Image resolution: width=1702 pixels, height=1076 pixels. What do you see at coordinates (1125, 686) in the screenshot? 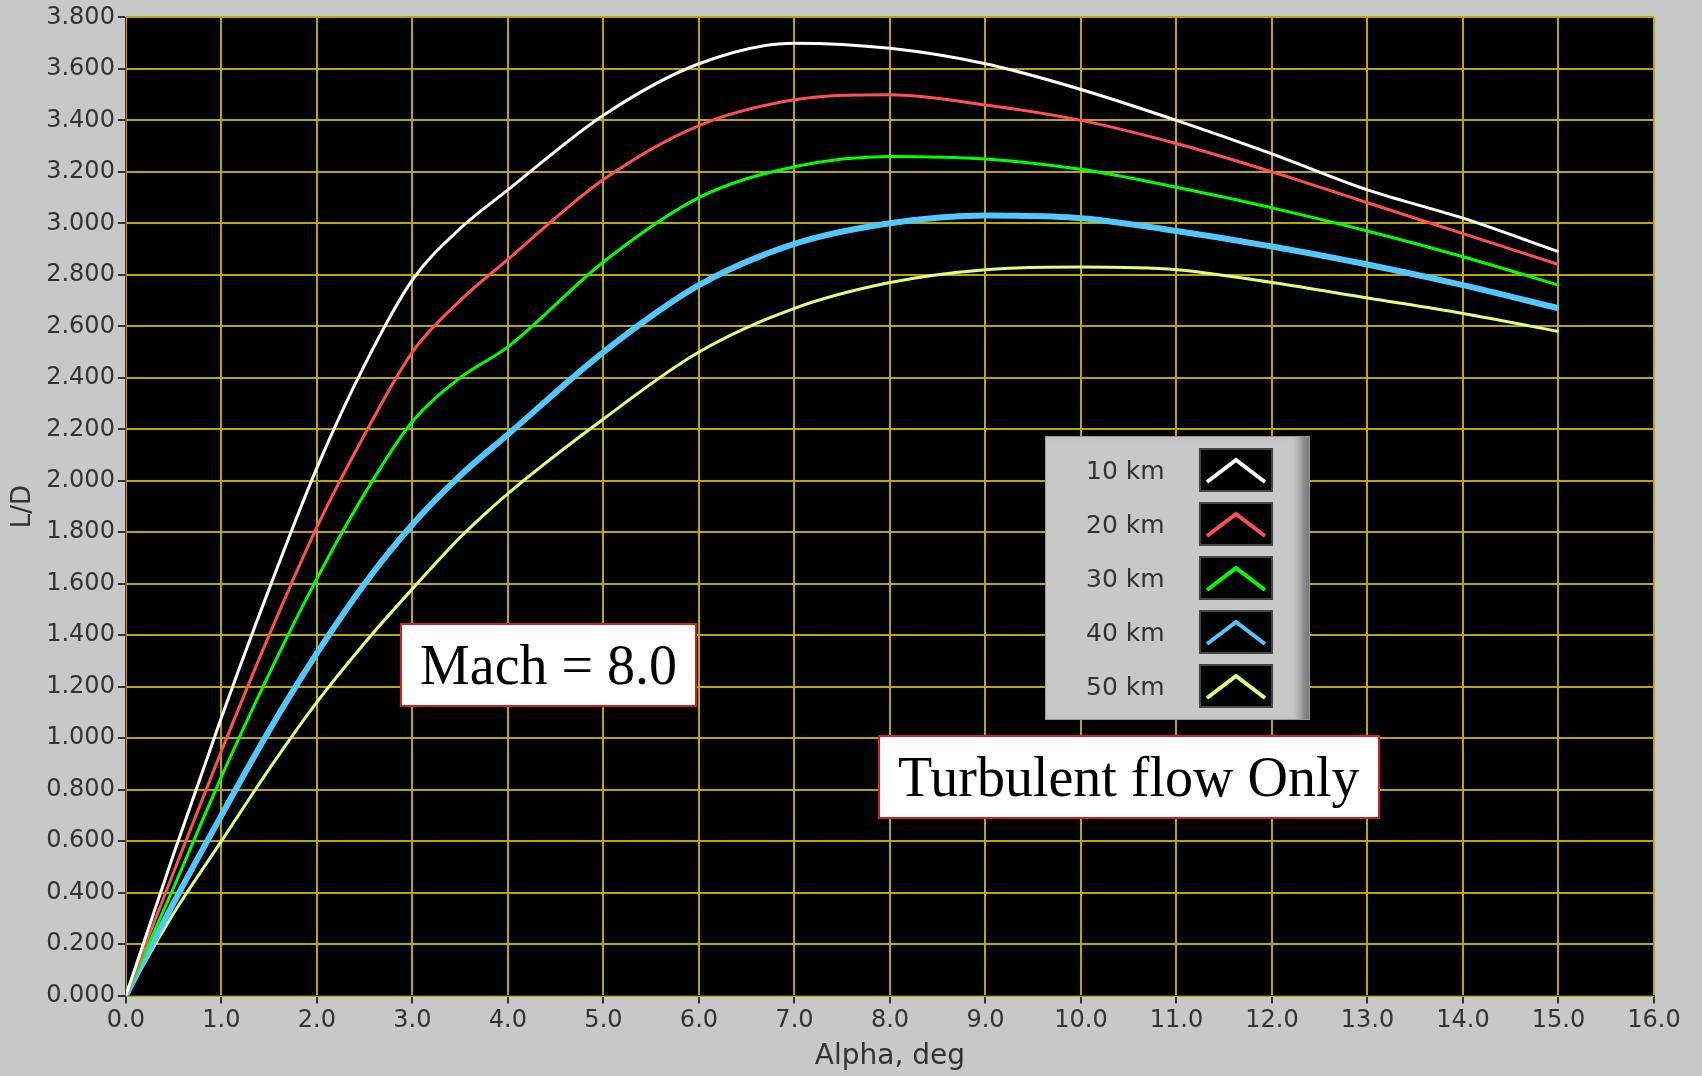
I see `legend-label: 50 km` at bounding box center [1125, 686].